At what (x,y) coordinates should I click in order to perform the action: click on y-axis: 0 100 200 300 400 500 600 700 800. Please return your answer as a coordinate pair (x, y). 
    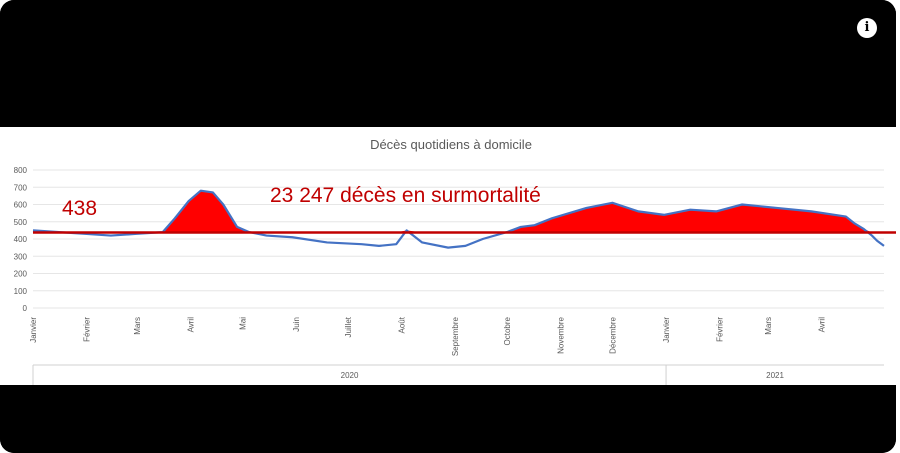
    Looking at the image, I should click on (21, 239).